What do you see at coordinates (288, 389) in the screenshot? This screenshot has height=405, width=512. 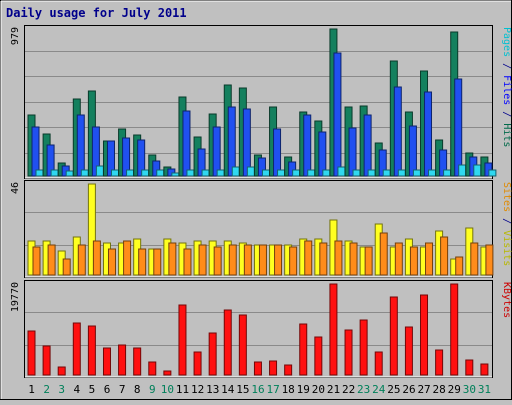 I see `x-tick-label-day-18: 18` at bounding box center [288, 389].